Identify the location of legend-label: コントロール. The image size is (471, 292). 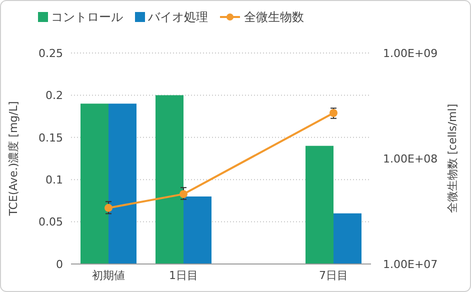
(87, 17).